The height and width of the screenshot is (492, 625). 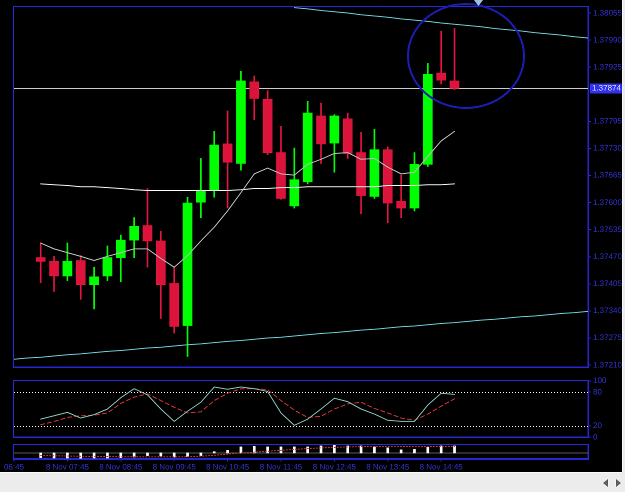 What do you see at coordinates (607, 39) in the screenshot?
I see `y-tick-label: 1.37990` at bounding box center [607, 39].